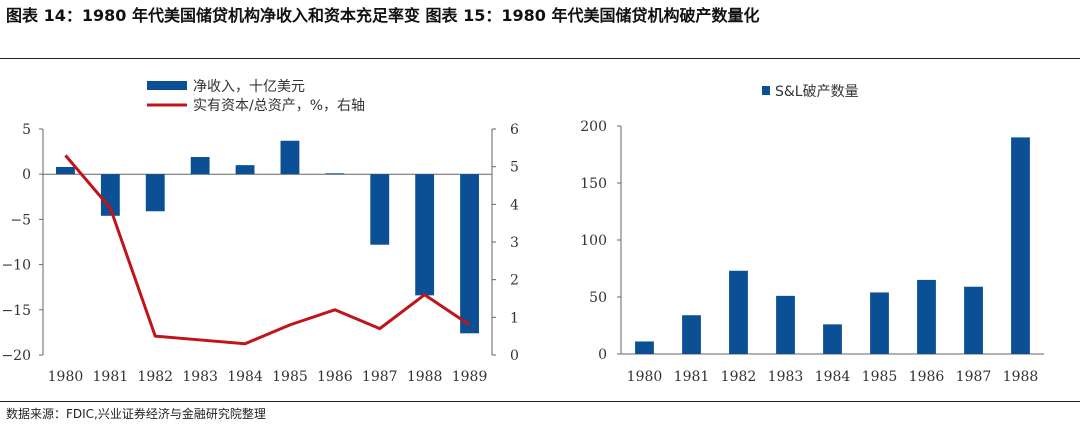 The height and width of the screenshot is (427, 1080). I want to click on left-tick-label: 5, so click(26, 130).